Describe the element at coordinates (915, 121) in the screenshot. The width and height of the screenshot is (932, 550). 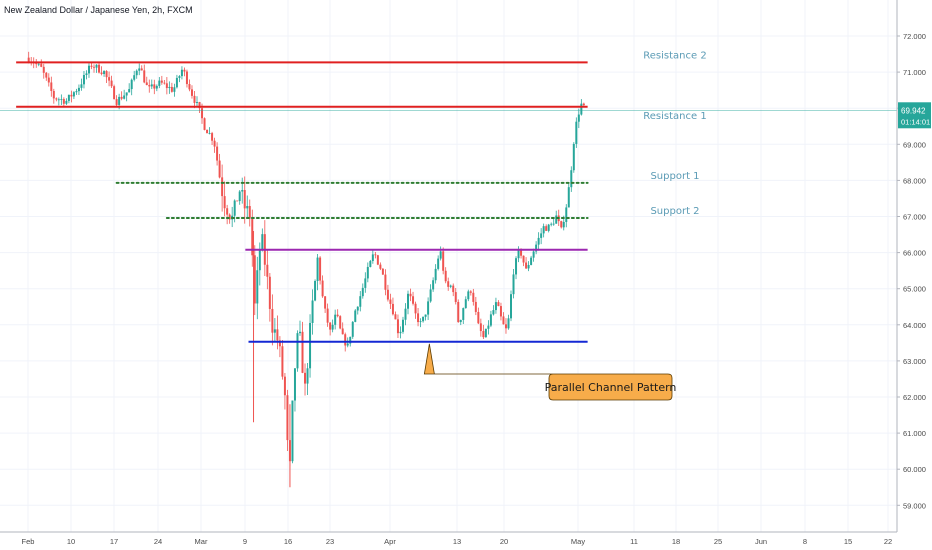
I see `price-tag-countdown: 01:14:01` at that location.